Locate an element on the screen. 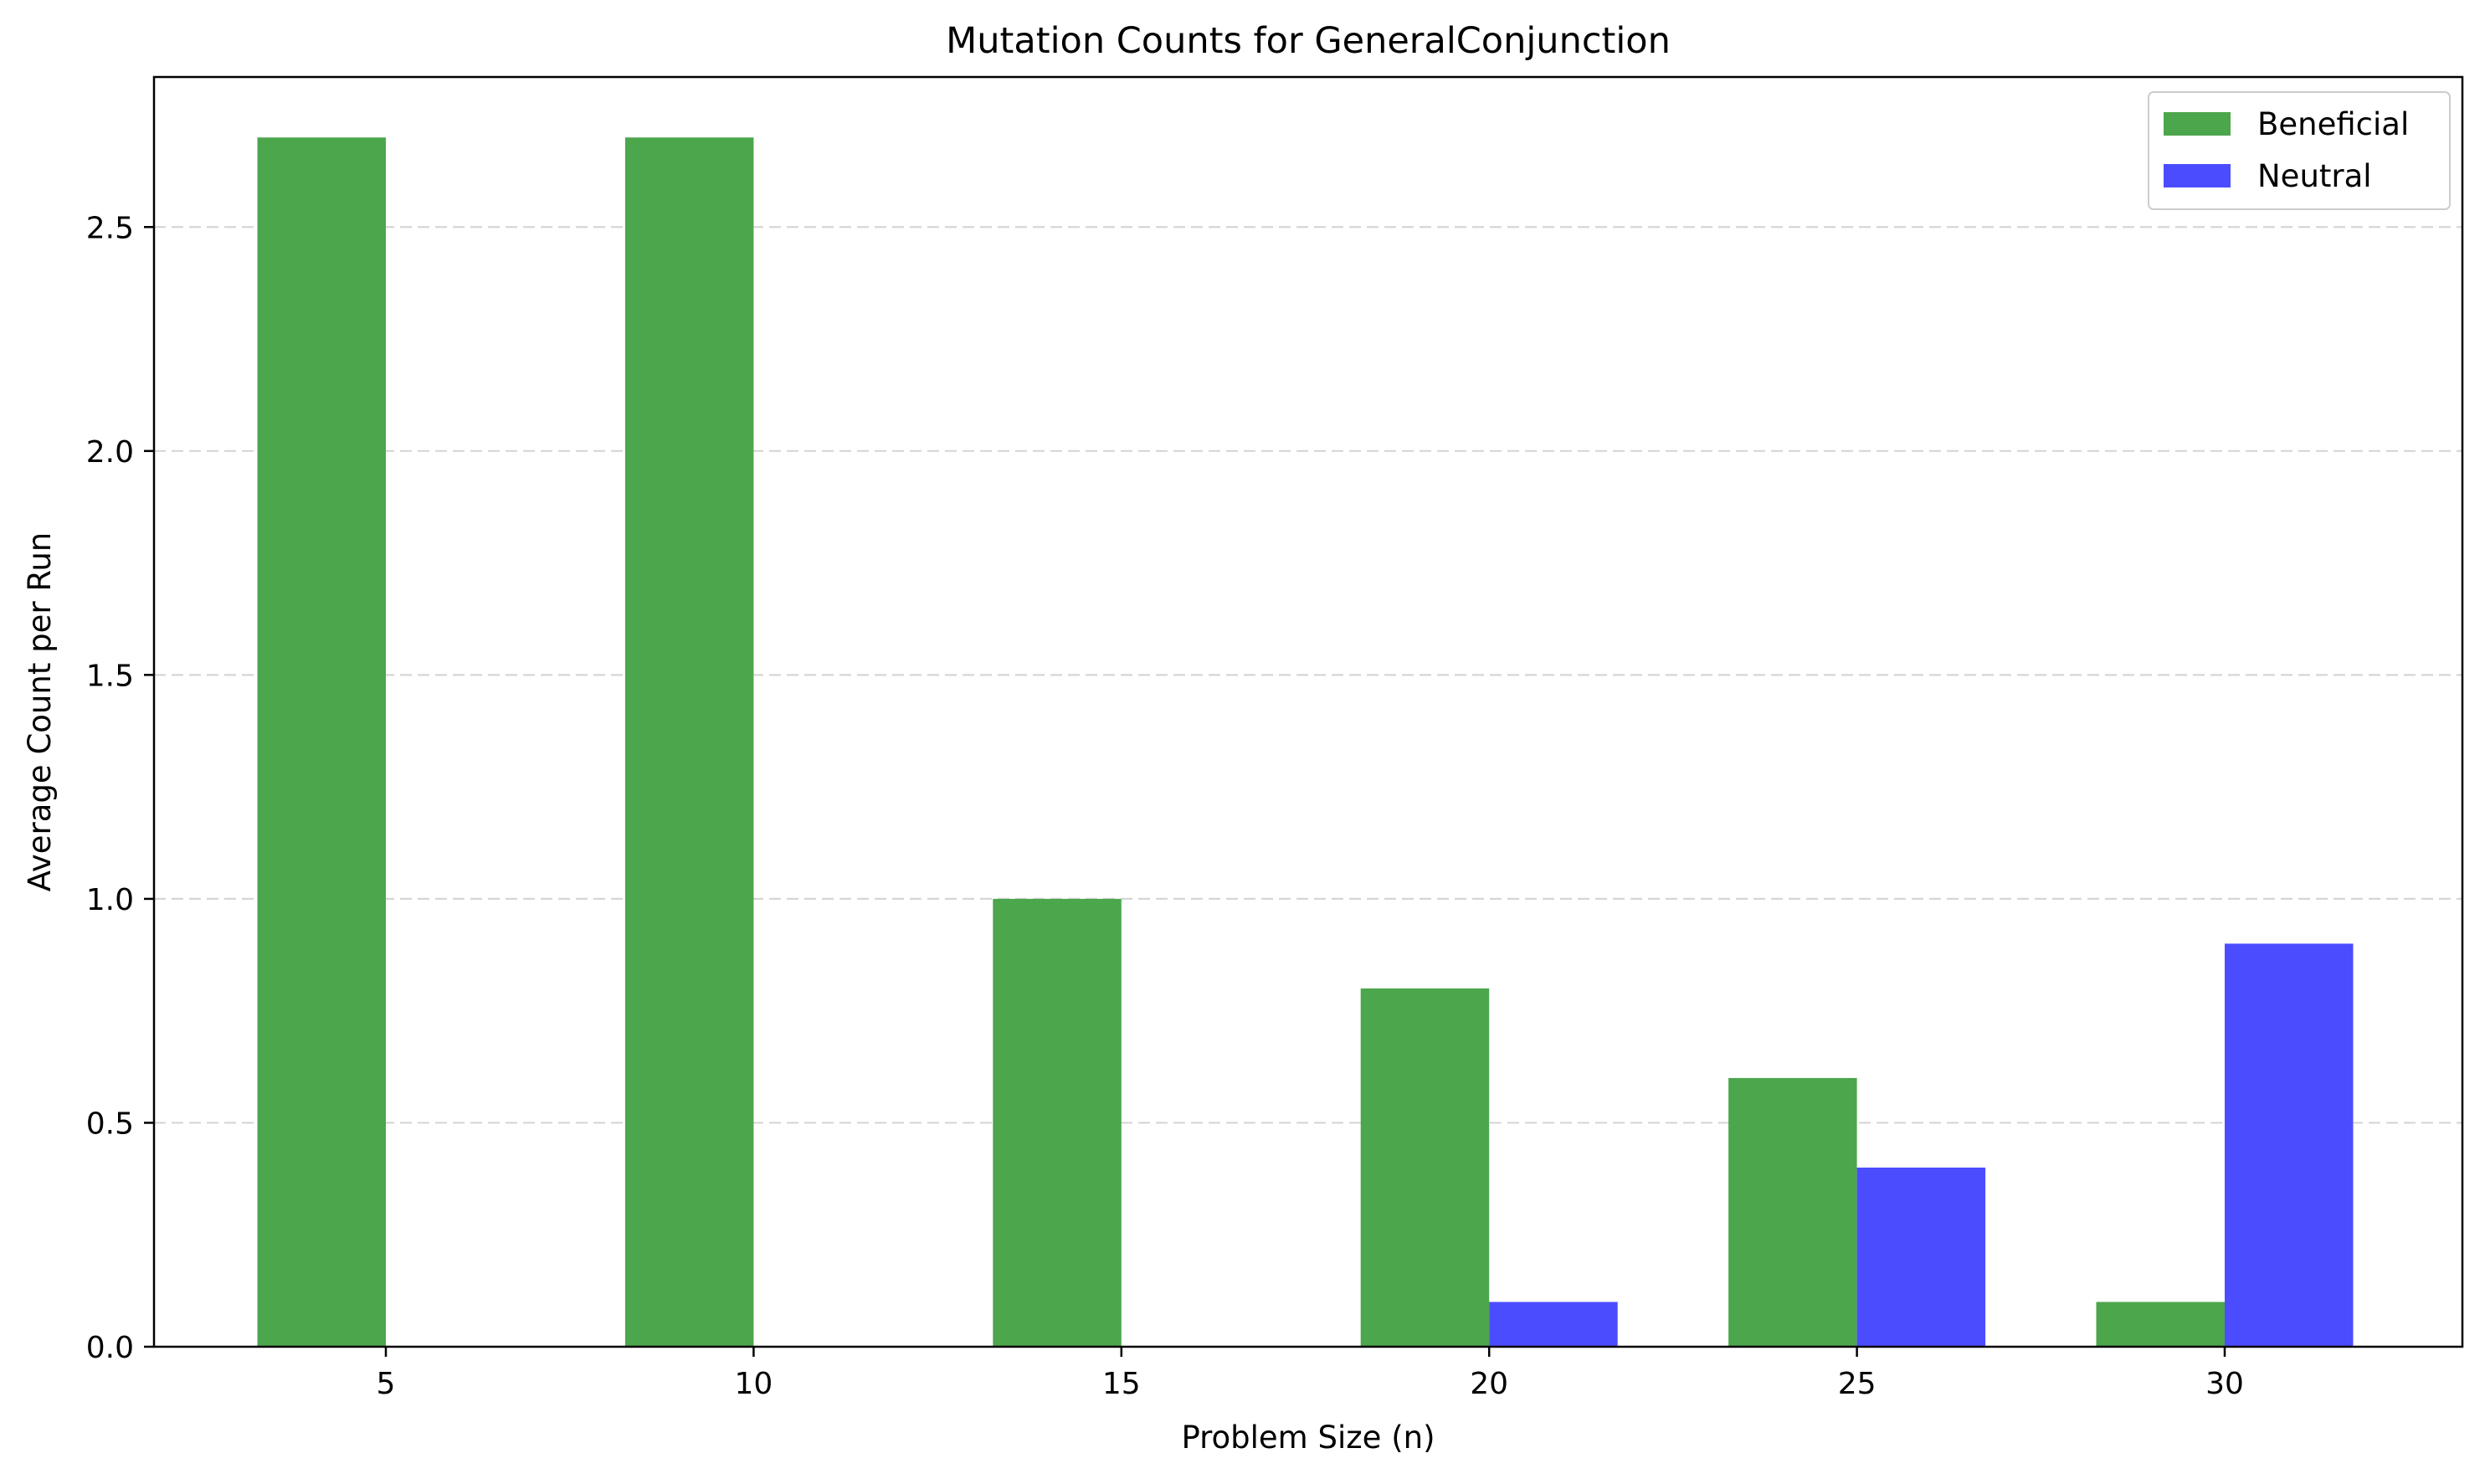 The width and height of the screenshot is (2485, 1484). x-tick-label-15: 15 is located at coordinates (1121, 1384).